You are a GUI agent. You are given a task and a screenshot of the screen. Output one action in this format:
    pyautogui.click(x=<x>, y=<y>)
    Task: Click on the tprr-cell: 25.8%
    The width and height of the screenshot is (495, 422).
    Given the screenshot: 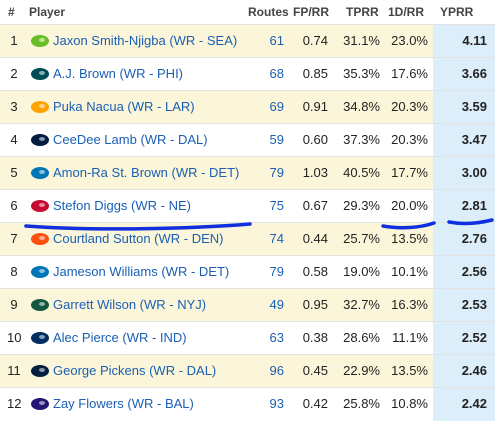 What is the action you would take?
    pyautogui.click(x=361, y=403)
    